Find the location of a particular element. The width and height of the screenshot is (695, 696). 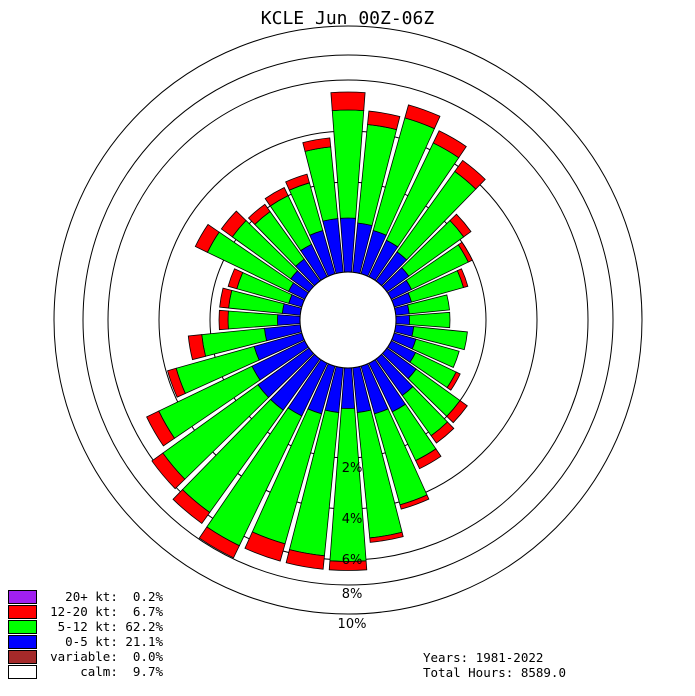

legend-label: 5-12 kt: 62.2% is located at coordinates (106, 626).